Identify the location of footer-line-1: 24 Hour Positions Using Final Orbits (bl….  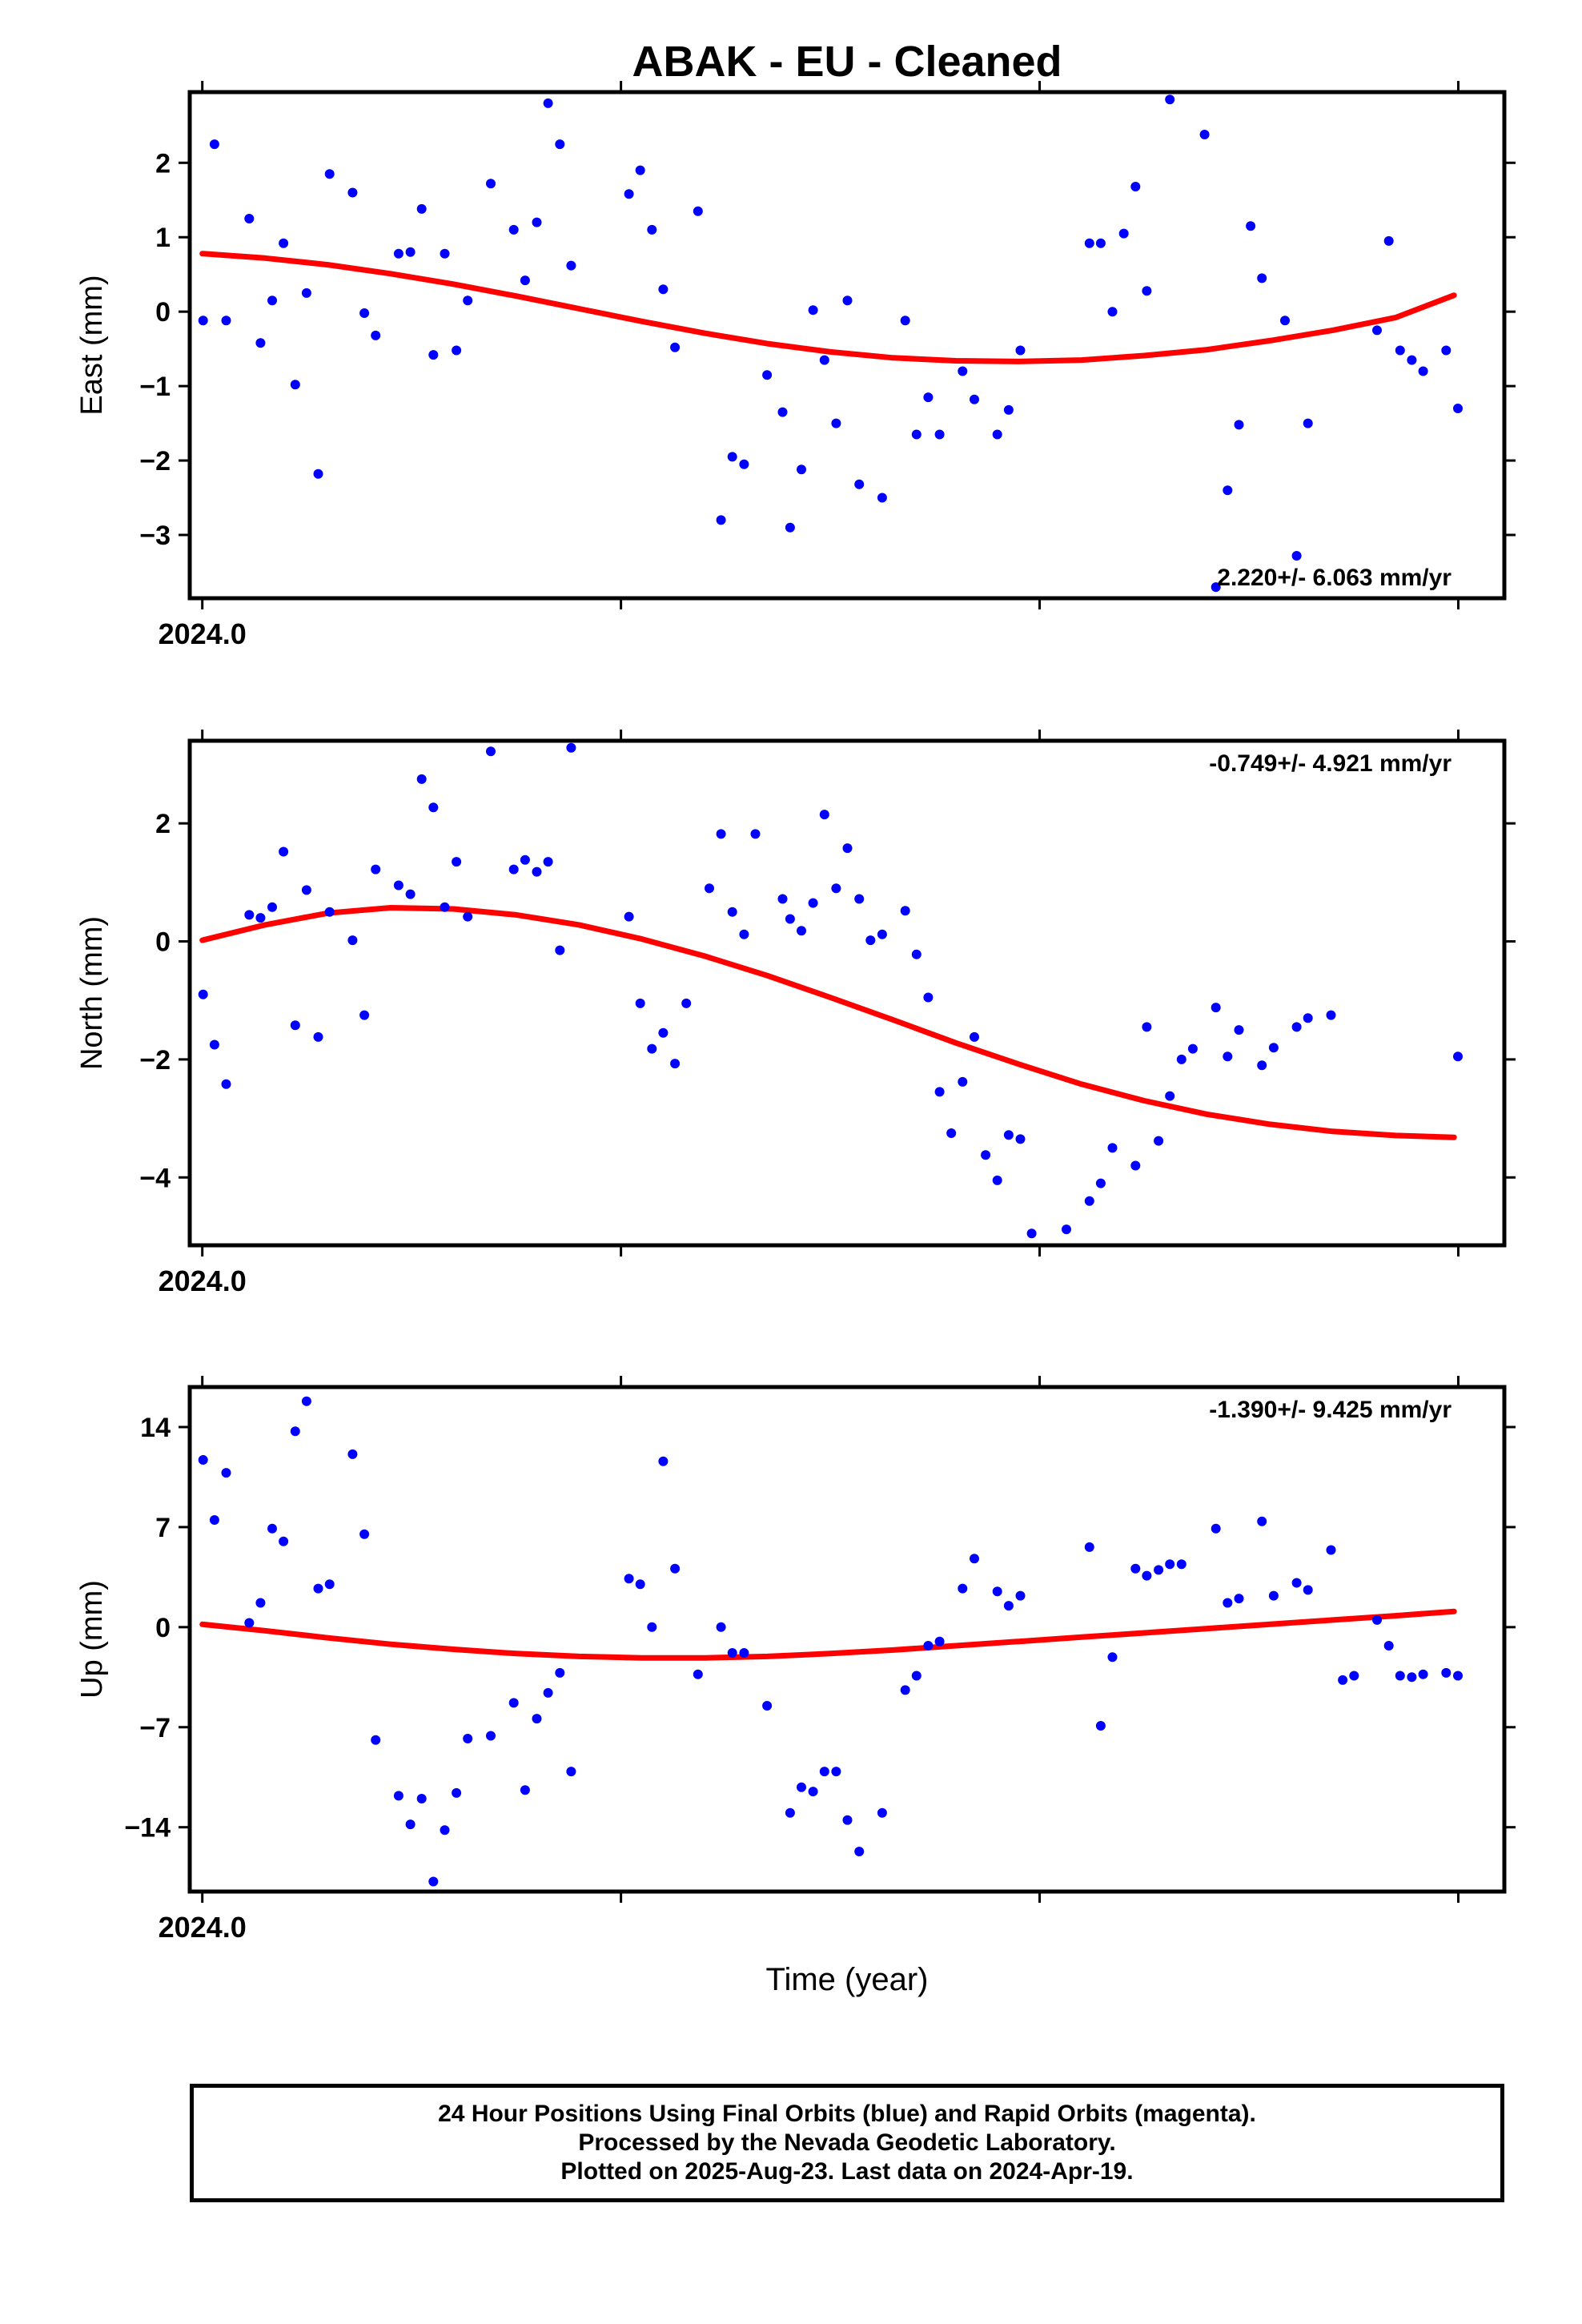
(847, 2114).